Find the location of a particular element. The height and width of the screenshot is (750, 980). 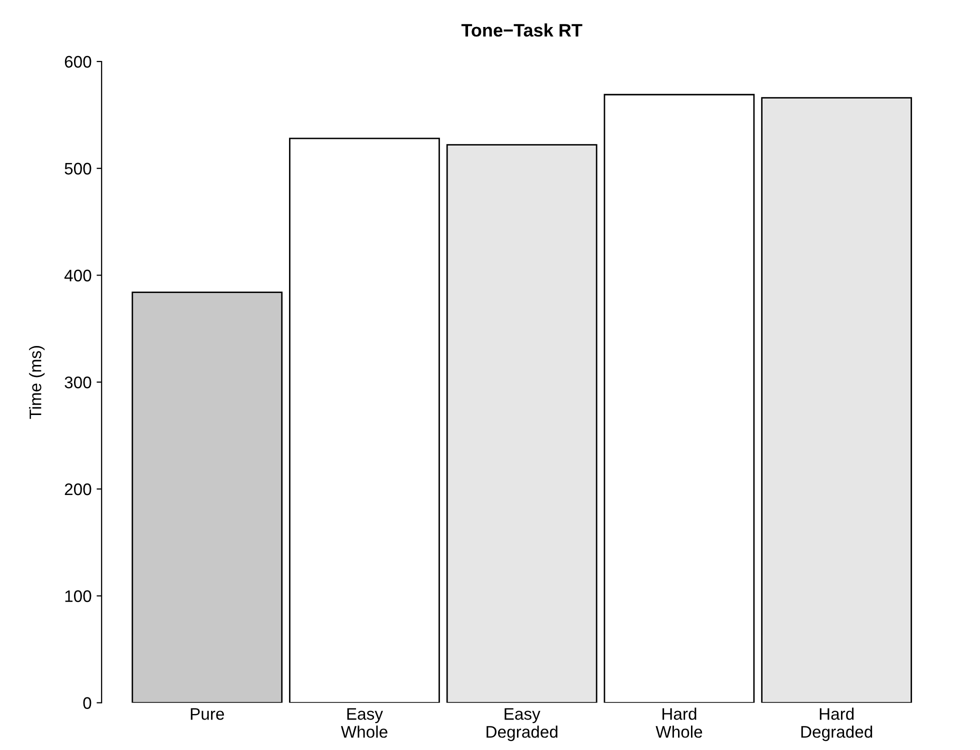

x-tick-label: Easy Degraded is located at coordinates (522, 725).